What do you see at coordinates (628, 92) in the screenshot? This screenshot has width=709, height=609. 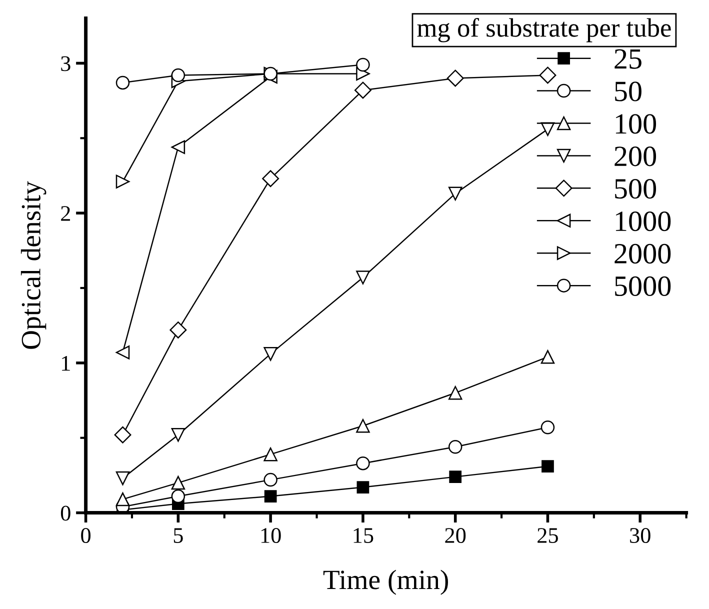 I see `legend-label: 50` at bounding box center [628, 92].